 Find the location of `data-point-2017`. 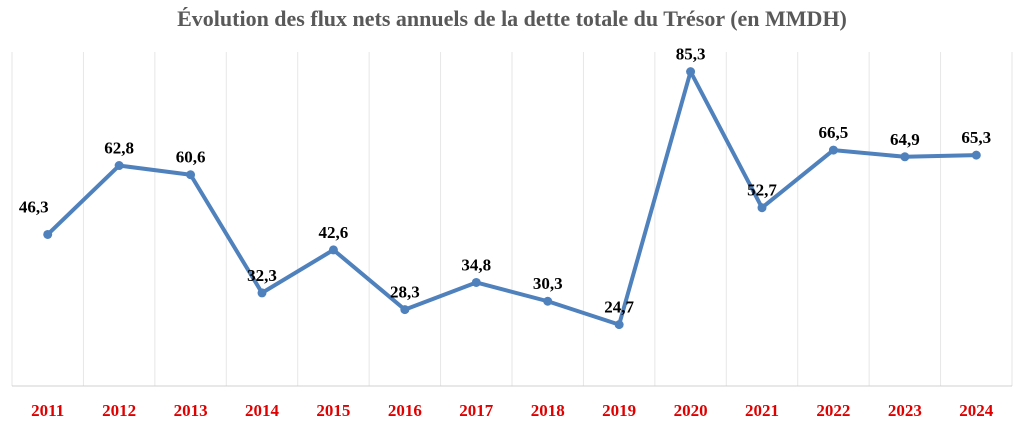

data-point-2017 is located at coordinates (476, 282).